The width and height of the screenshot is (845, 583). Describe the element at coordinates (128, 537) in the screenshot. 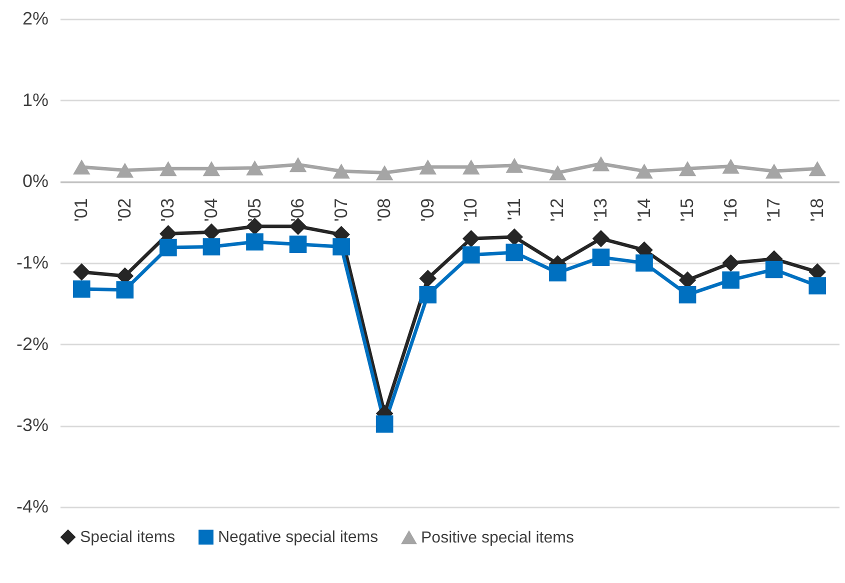

I see `legend-label: Special items` at that location.